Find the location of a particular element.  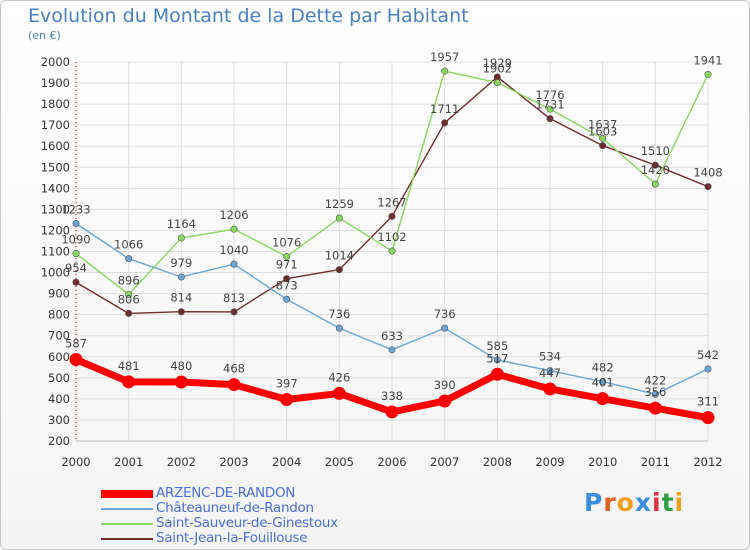

data-label: 1259 is located at coordinates (339, 204).